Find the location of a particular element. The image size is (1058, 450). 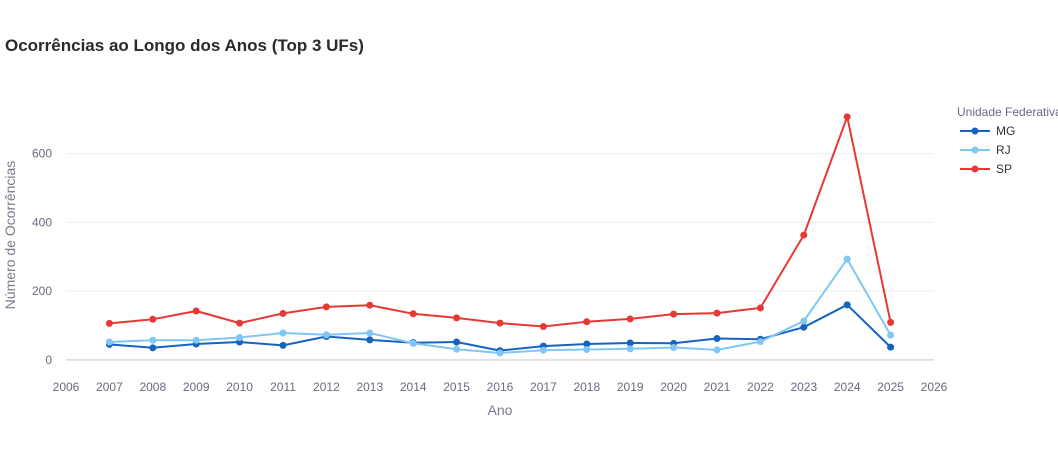

x-tick-label: 2015 is located at coordinates (456, 387).